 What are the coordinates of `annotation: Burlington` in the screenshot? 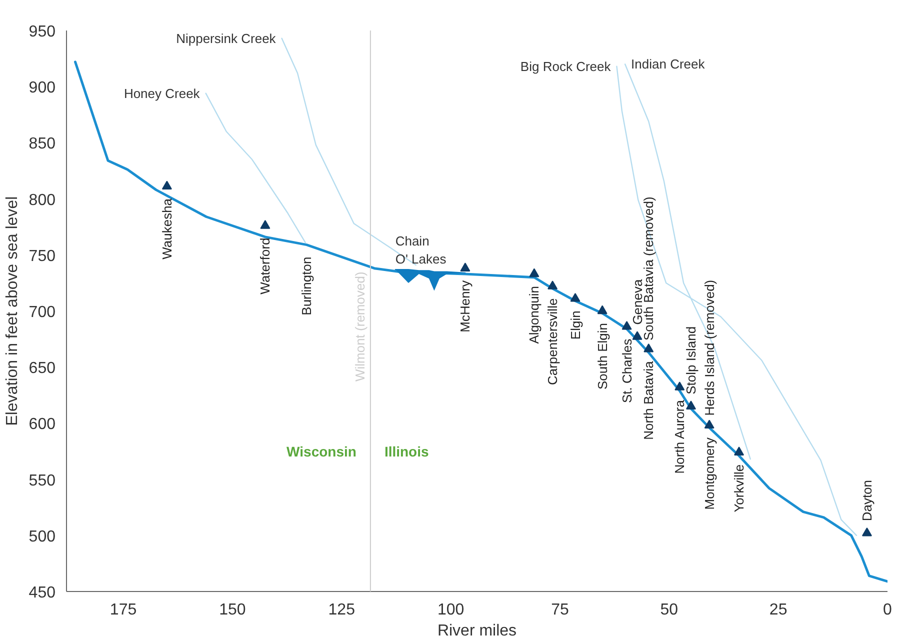 It's located at (306, 286).